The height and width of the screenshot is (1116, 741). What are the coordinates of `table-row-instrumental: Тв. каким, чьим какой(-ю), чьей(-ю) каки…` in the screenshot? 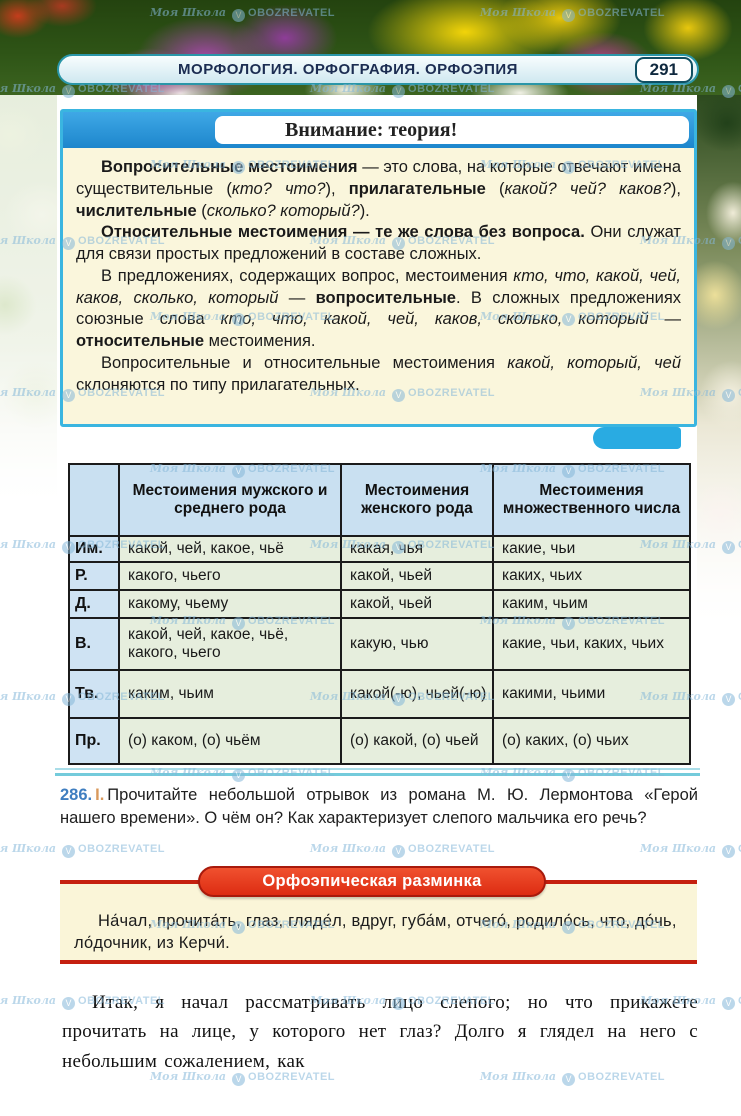 It's located at (379, 694).